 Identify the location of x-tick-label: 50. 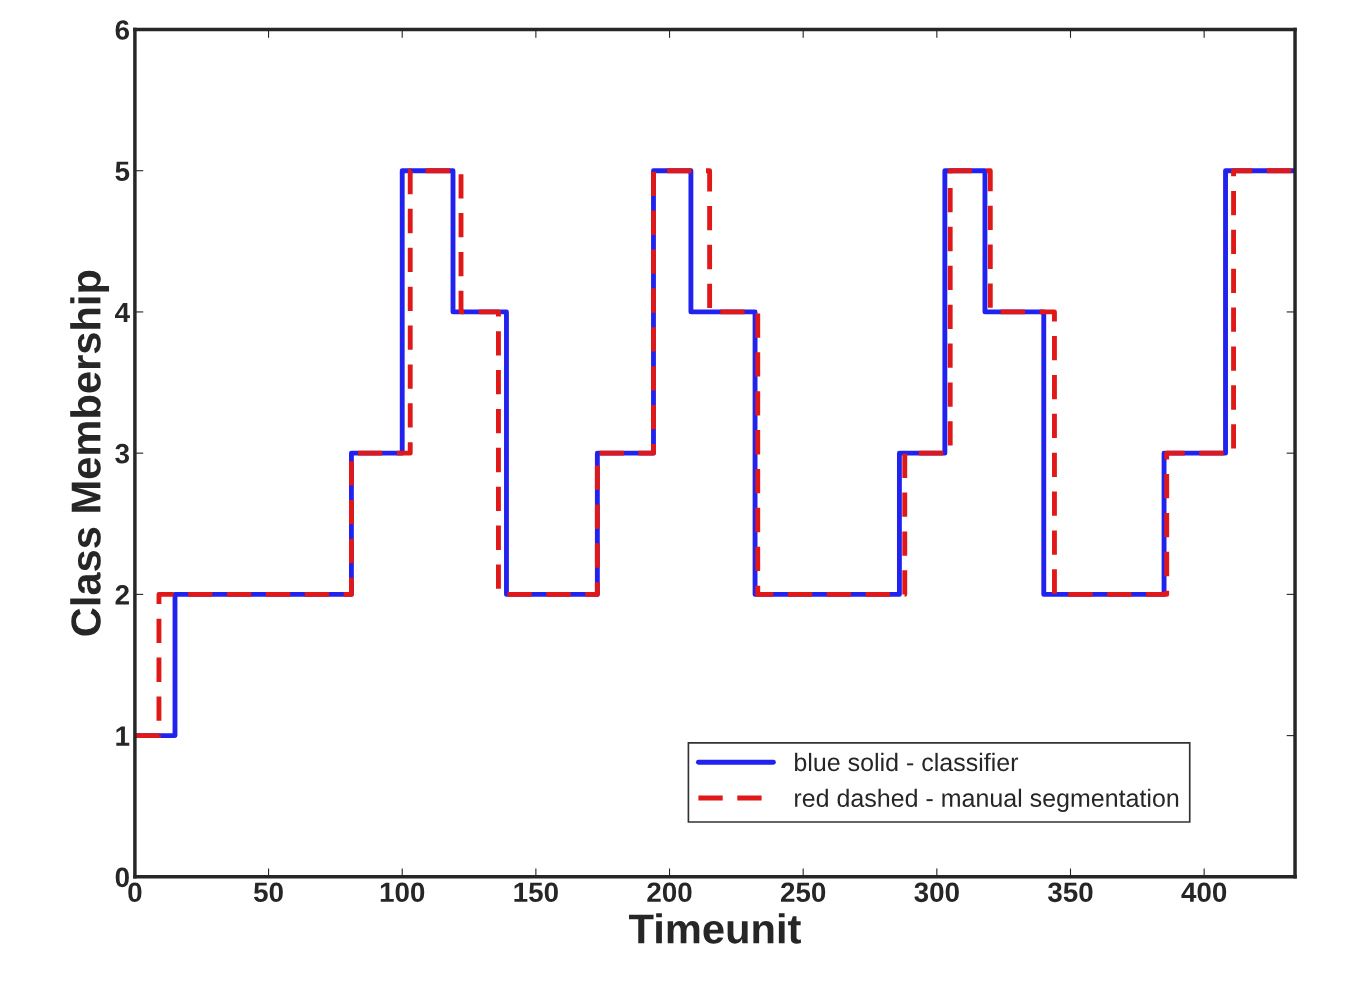
(268, 892).